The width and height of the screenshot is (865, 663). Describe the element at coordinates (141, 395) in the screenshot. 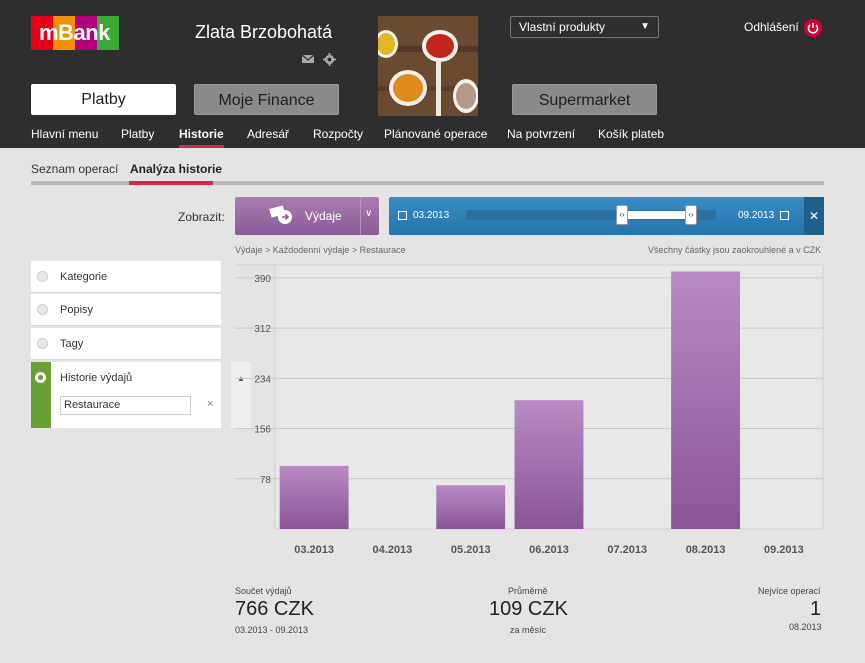

I see `filter-option-historie-vydaju: Historie výdajů ▲ Restaurace ×` at that location.